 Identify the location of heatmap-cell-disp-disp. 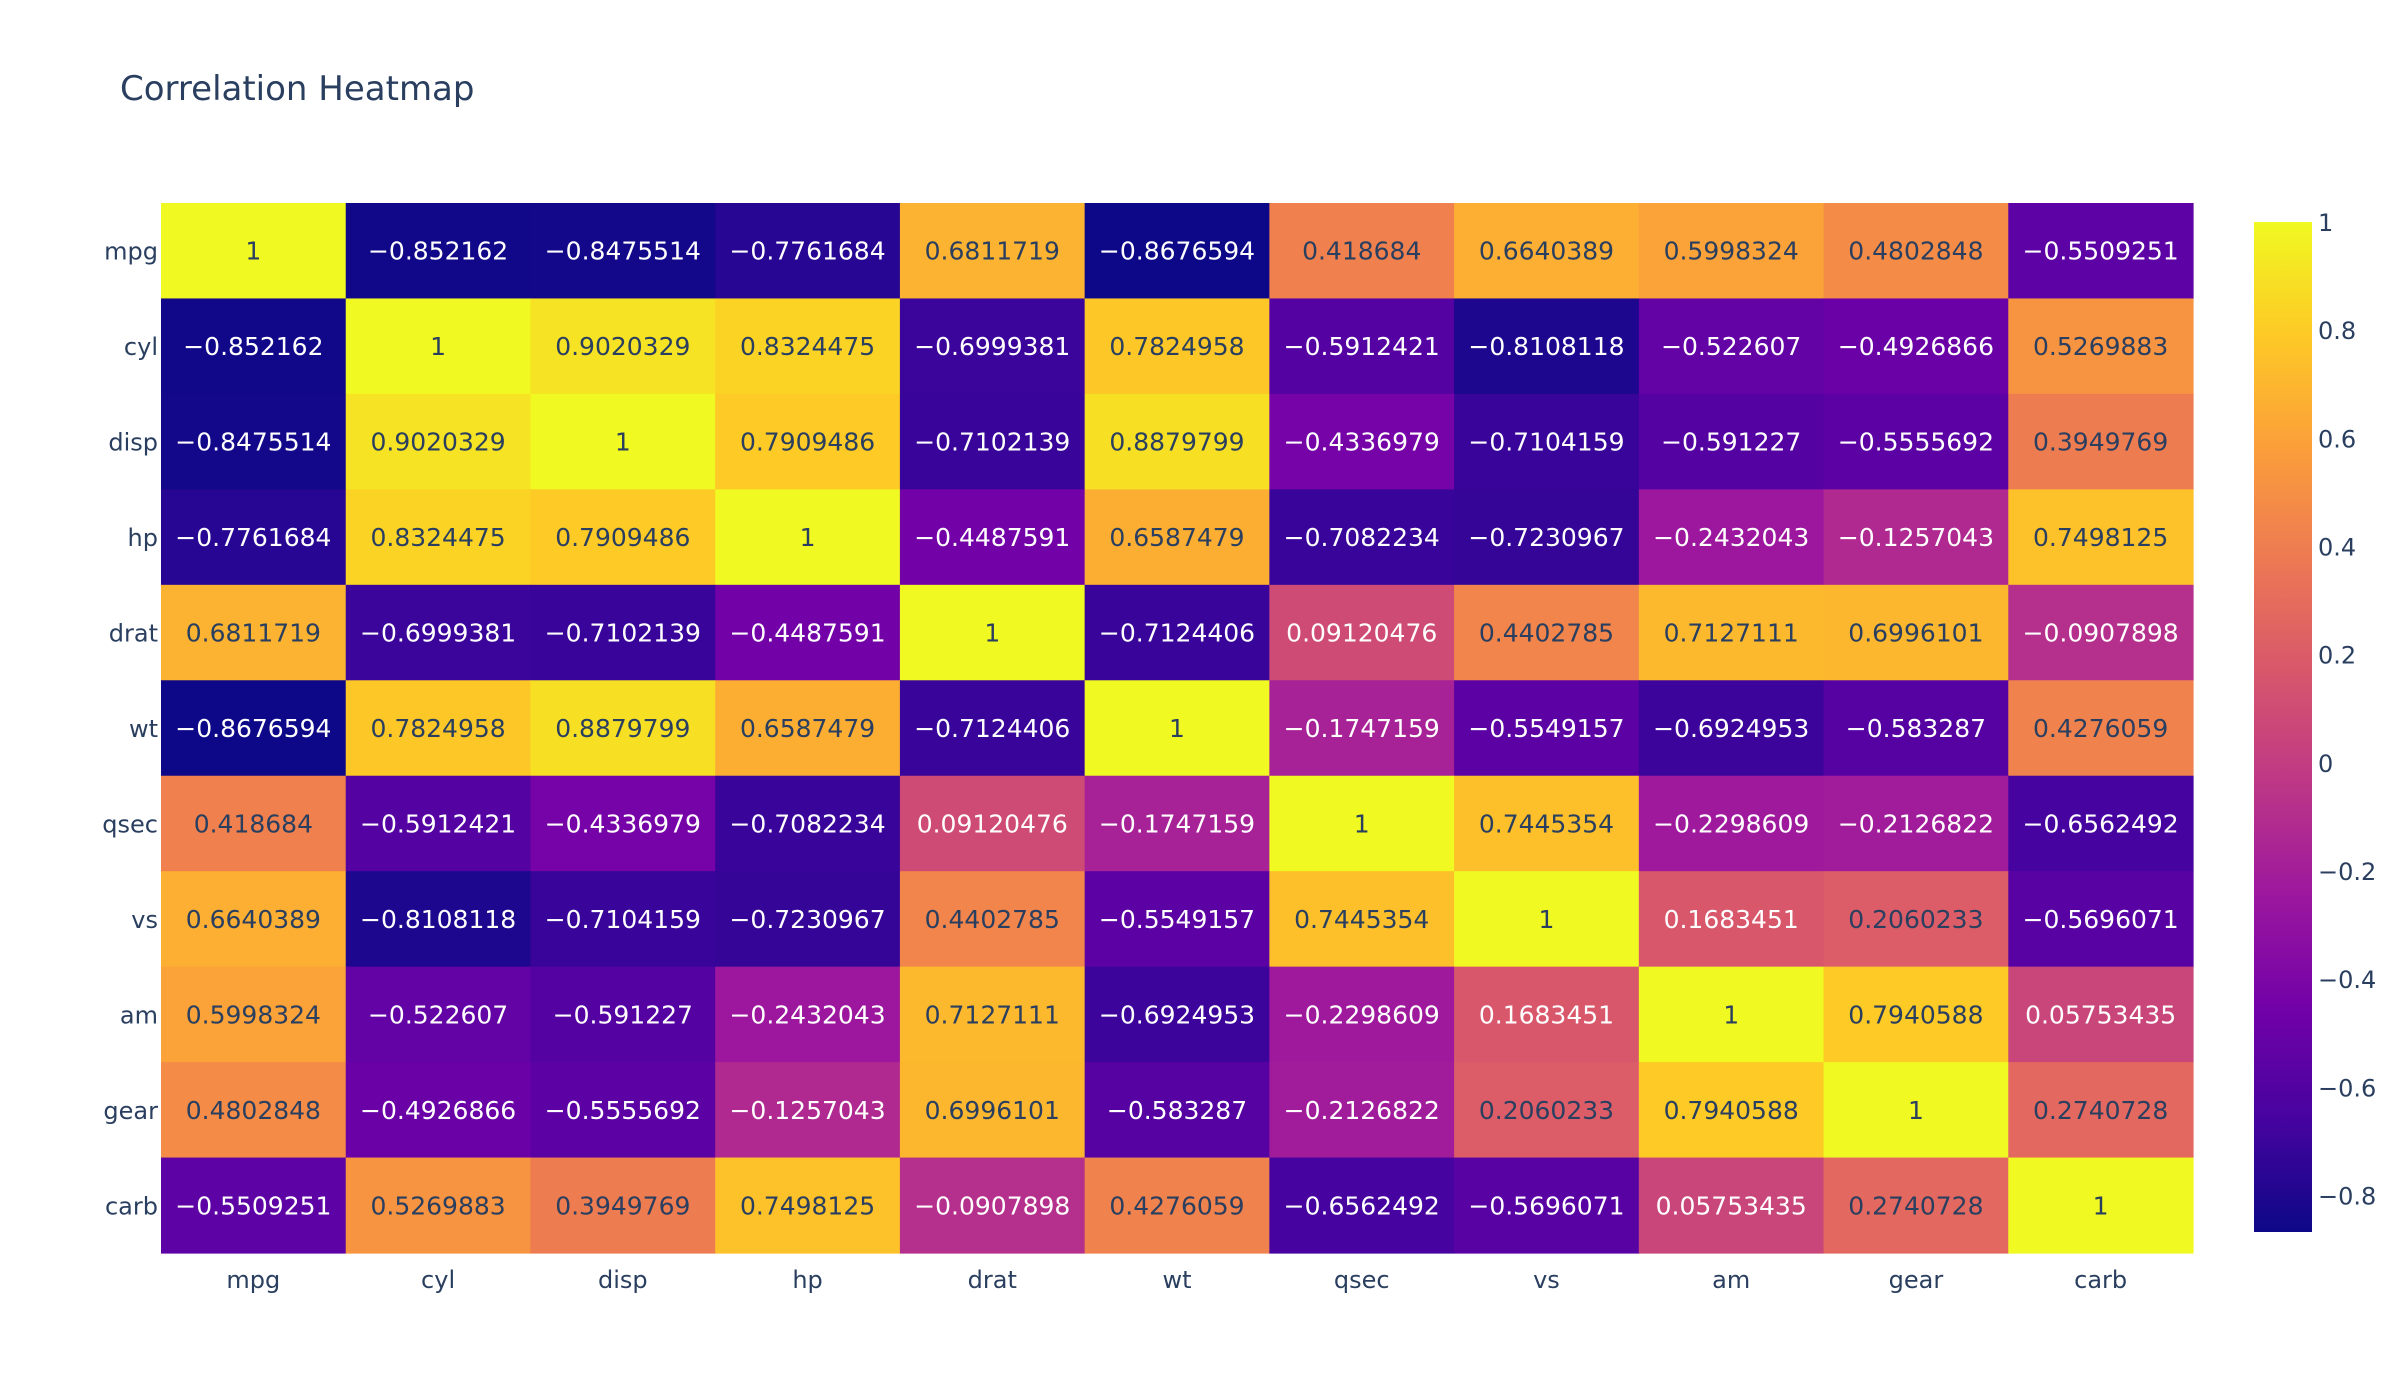
(623, 441).